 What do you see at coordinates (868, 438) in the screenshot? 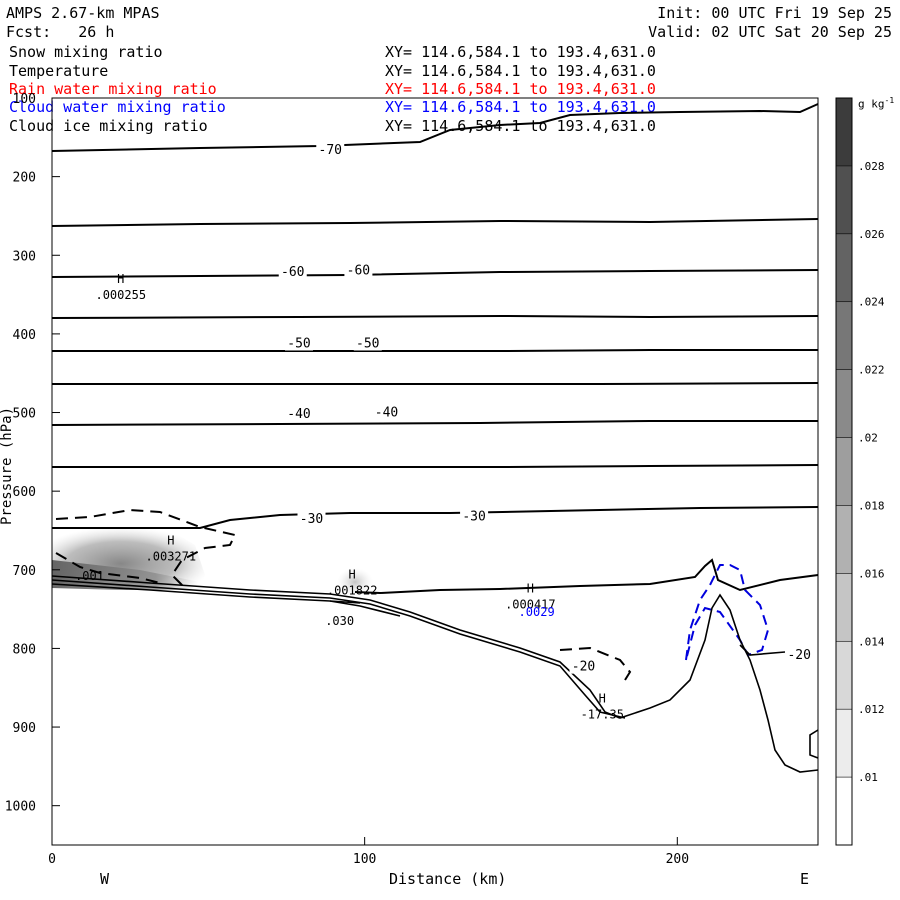
I see `colorbar-label: .02` at bounding box center [868, 438].